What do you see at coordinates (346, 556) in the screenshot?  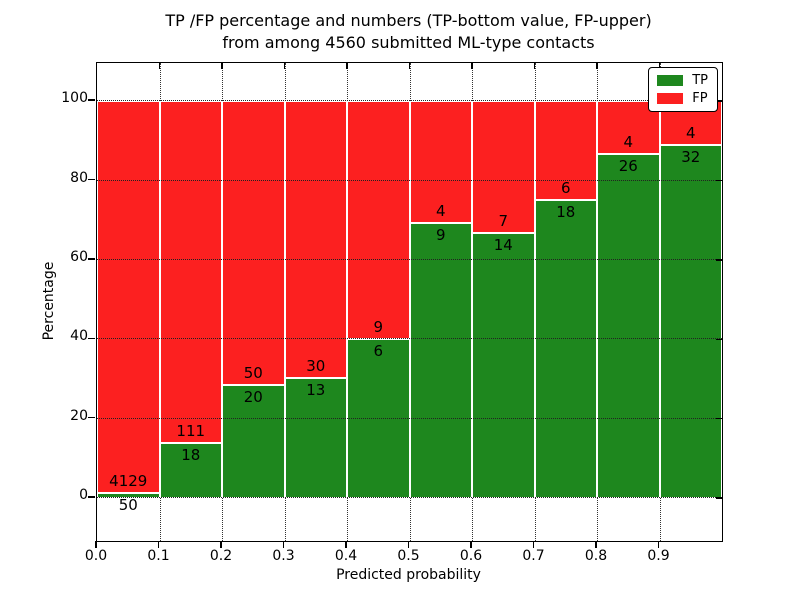 I see `x-tick-label: 0.4` at bounding box center [346, 556].